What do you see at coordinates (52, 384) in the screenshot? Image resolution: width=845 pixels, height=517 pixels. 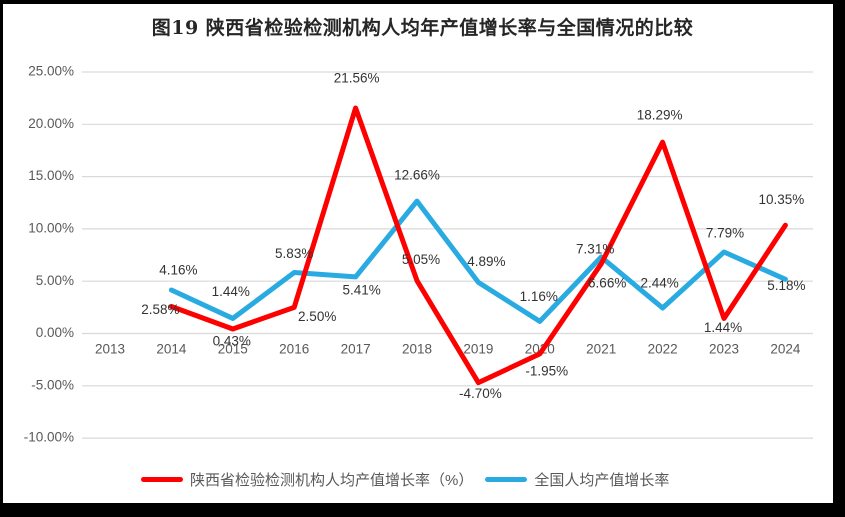 I see `y-tick-label: -5.00%` at bounding box center [52, 384].